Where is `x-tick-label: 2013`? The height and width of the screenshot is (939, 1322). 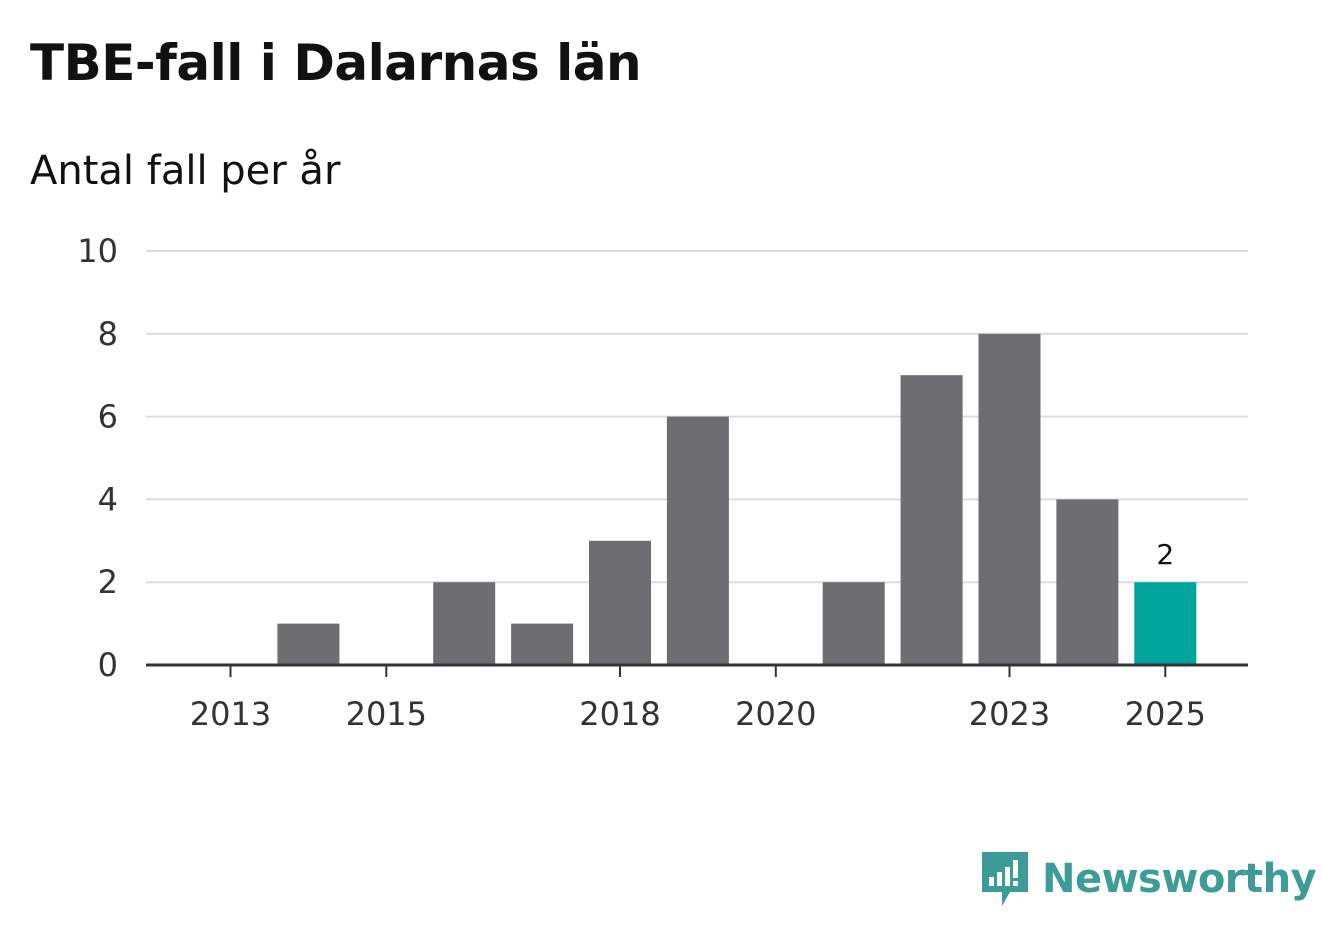 x-tick-label: 2013 is located at coordinates (230, 714).